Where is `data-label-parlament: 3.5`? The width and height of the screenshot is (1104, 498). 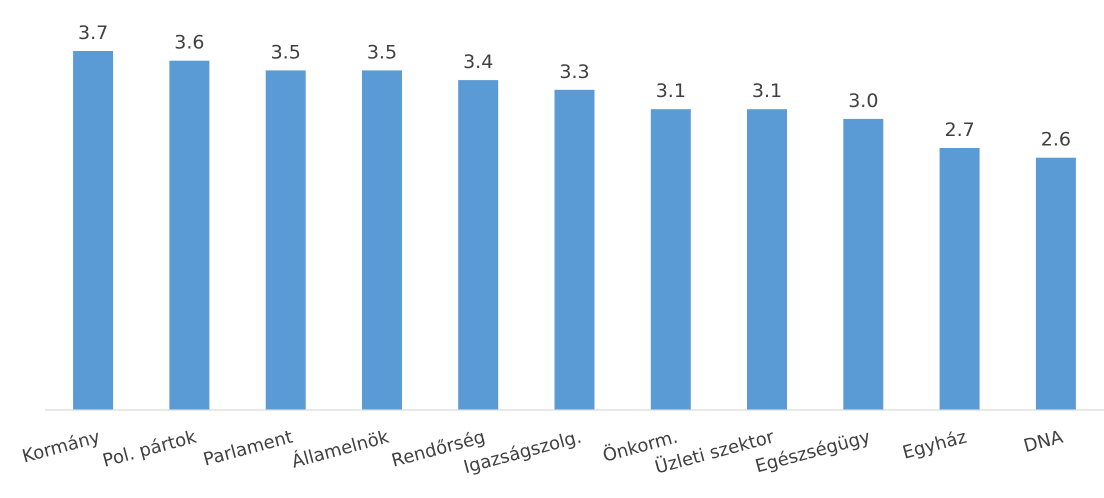 data-label-parlament: 3.5 is located at coordinates (286, 52).